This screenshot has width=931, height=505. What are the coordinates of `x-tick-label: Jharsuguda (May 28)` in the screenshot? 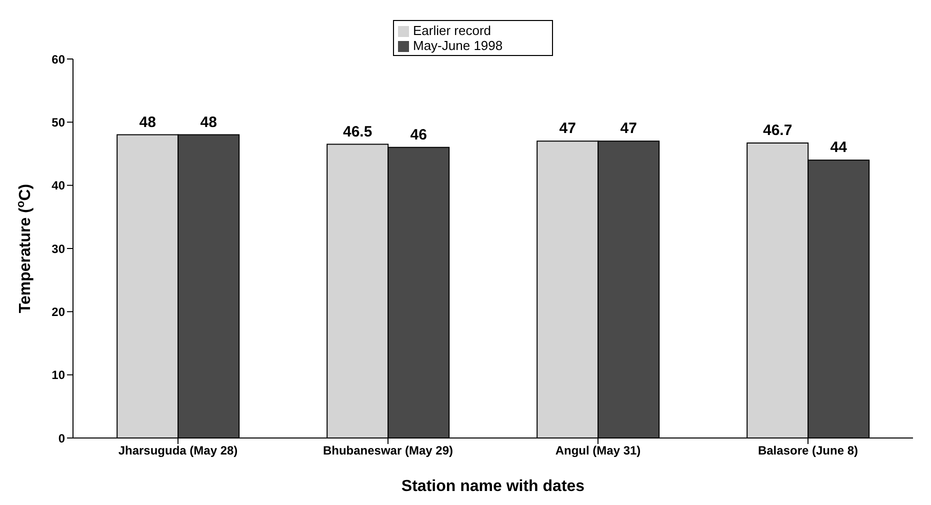 It's located at (178, 451).